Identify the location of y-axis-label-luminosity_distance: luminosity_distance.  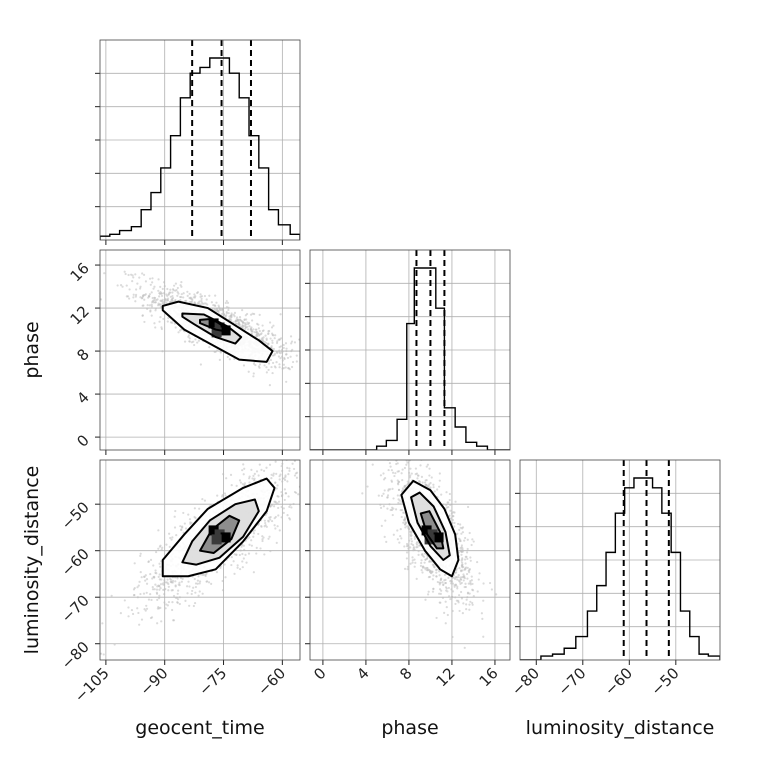
(32, 560).